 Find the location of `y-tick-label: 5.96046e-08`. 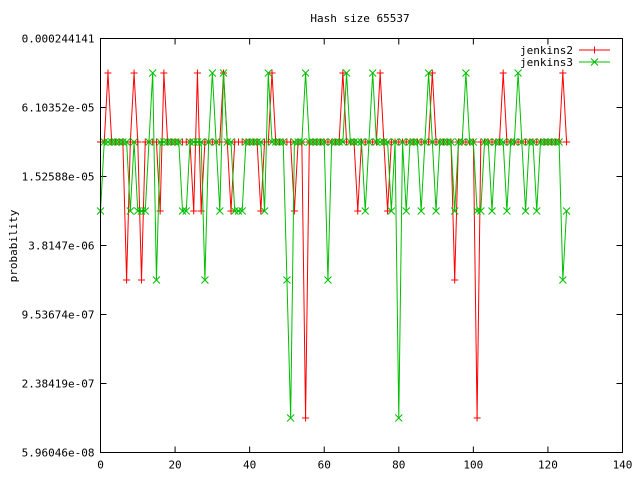

y-tick-label: 5.96046e-08 is located at coordinates (58, 453).